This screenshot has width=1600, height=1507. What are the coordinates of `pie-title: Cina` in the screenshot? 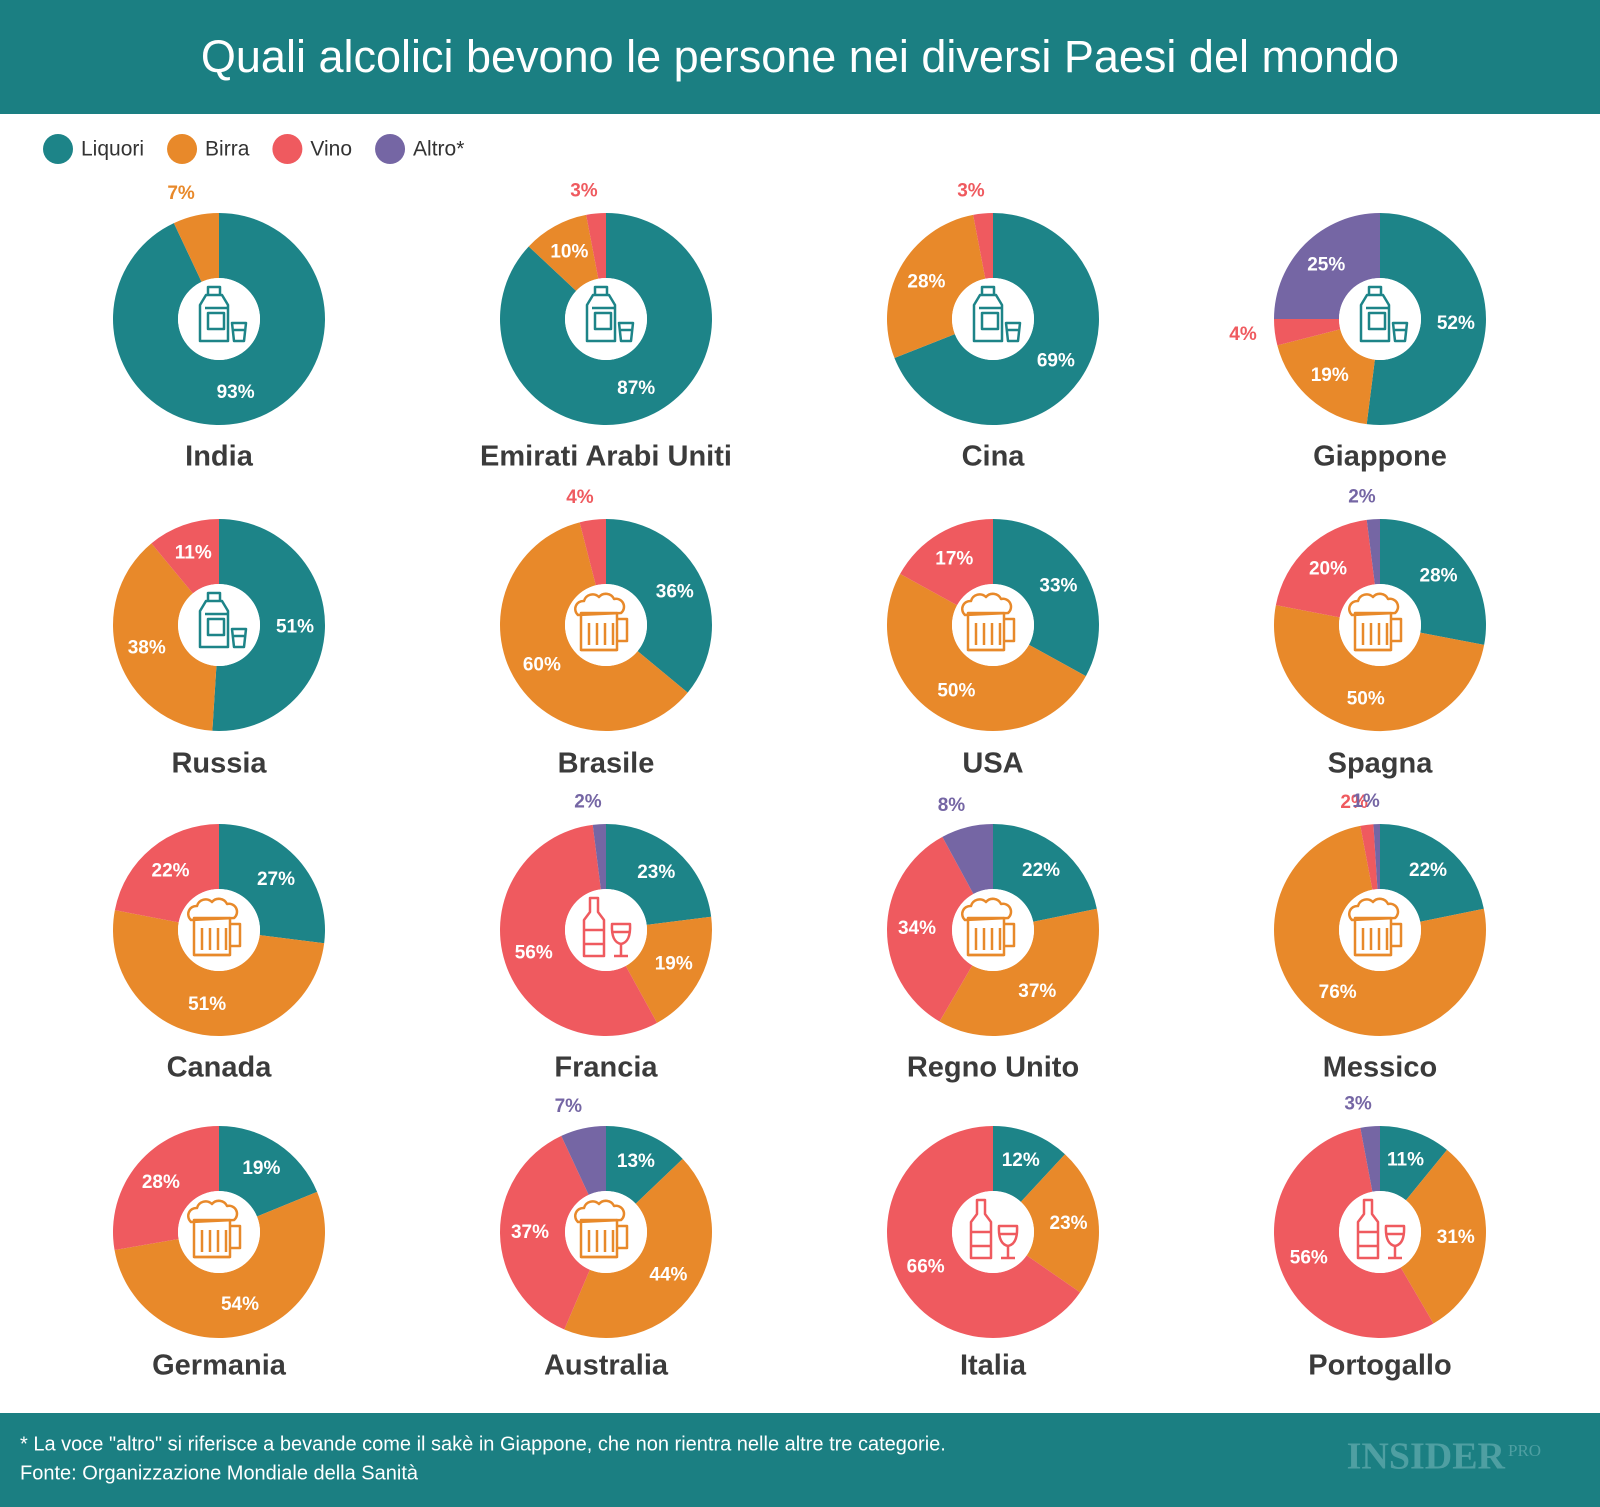 It's located at (994, 457).